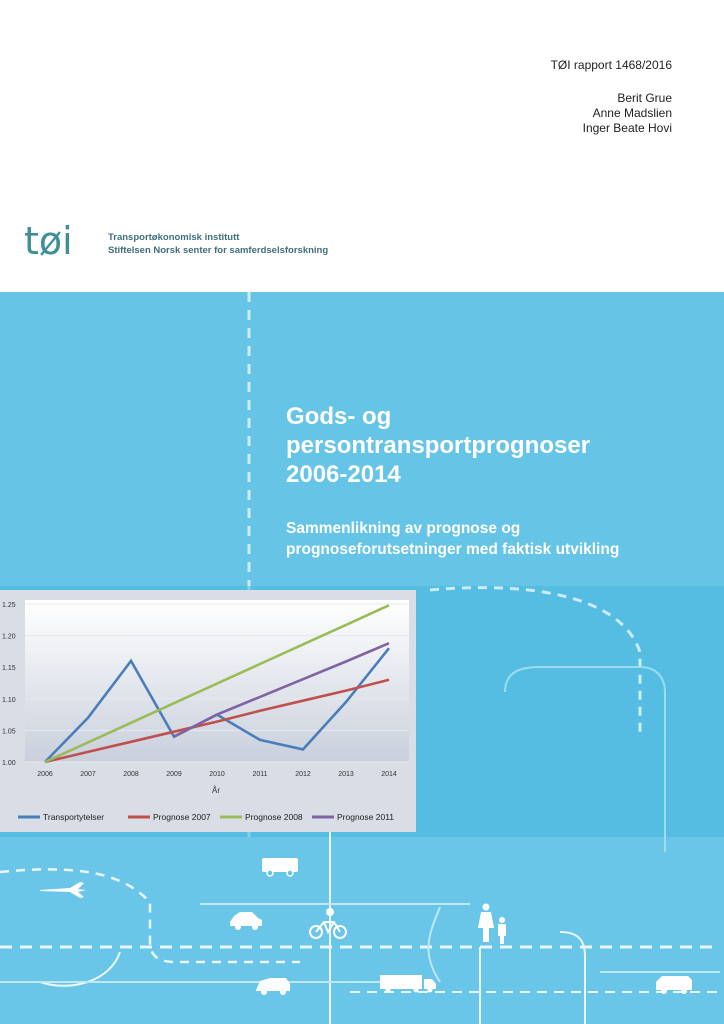 This screenshot has height=1024, width=724. What do you see at coordinates (174, 237) in the screenshot?
I see `logo-line-1: Transportøkonomisk institutt` at bounding box center [174, 237].